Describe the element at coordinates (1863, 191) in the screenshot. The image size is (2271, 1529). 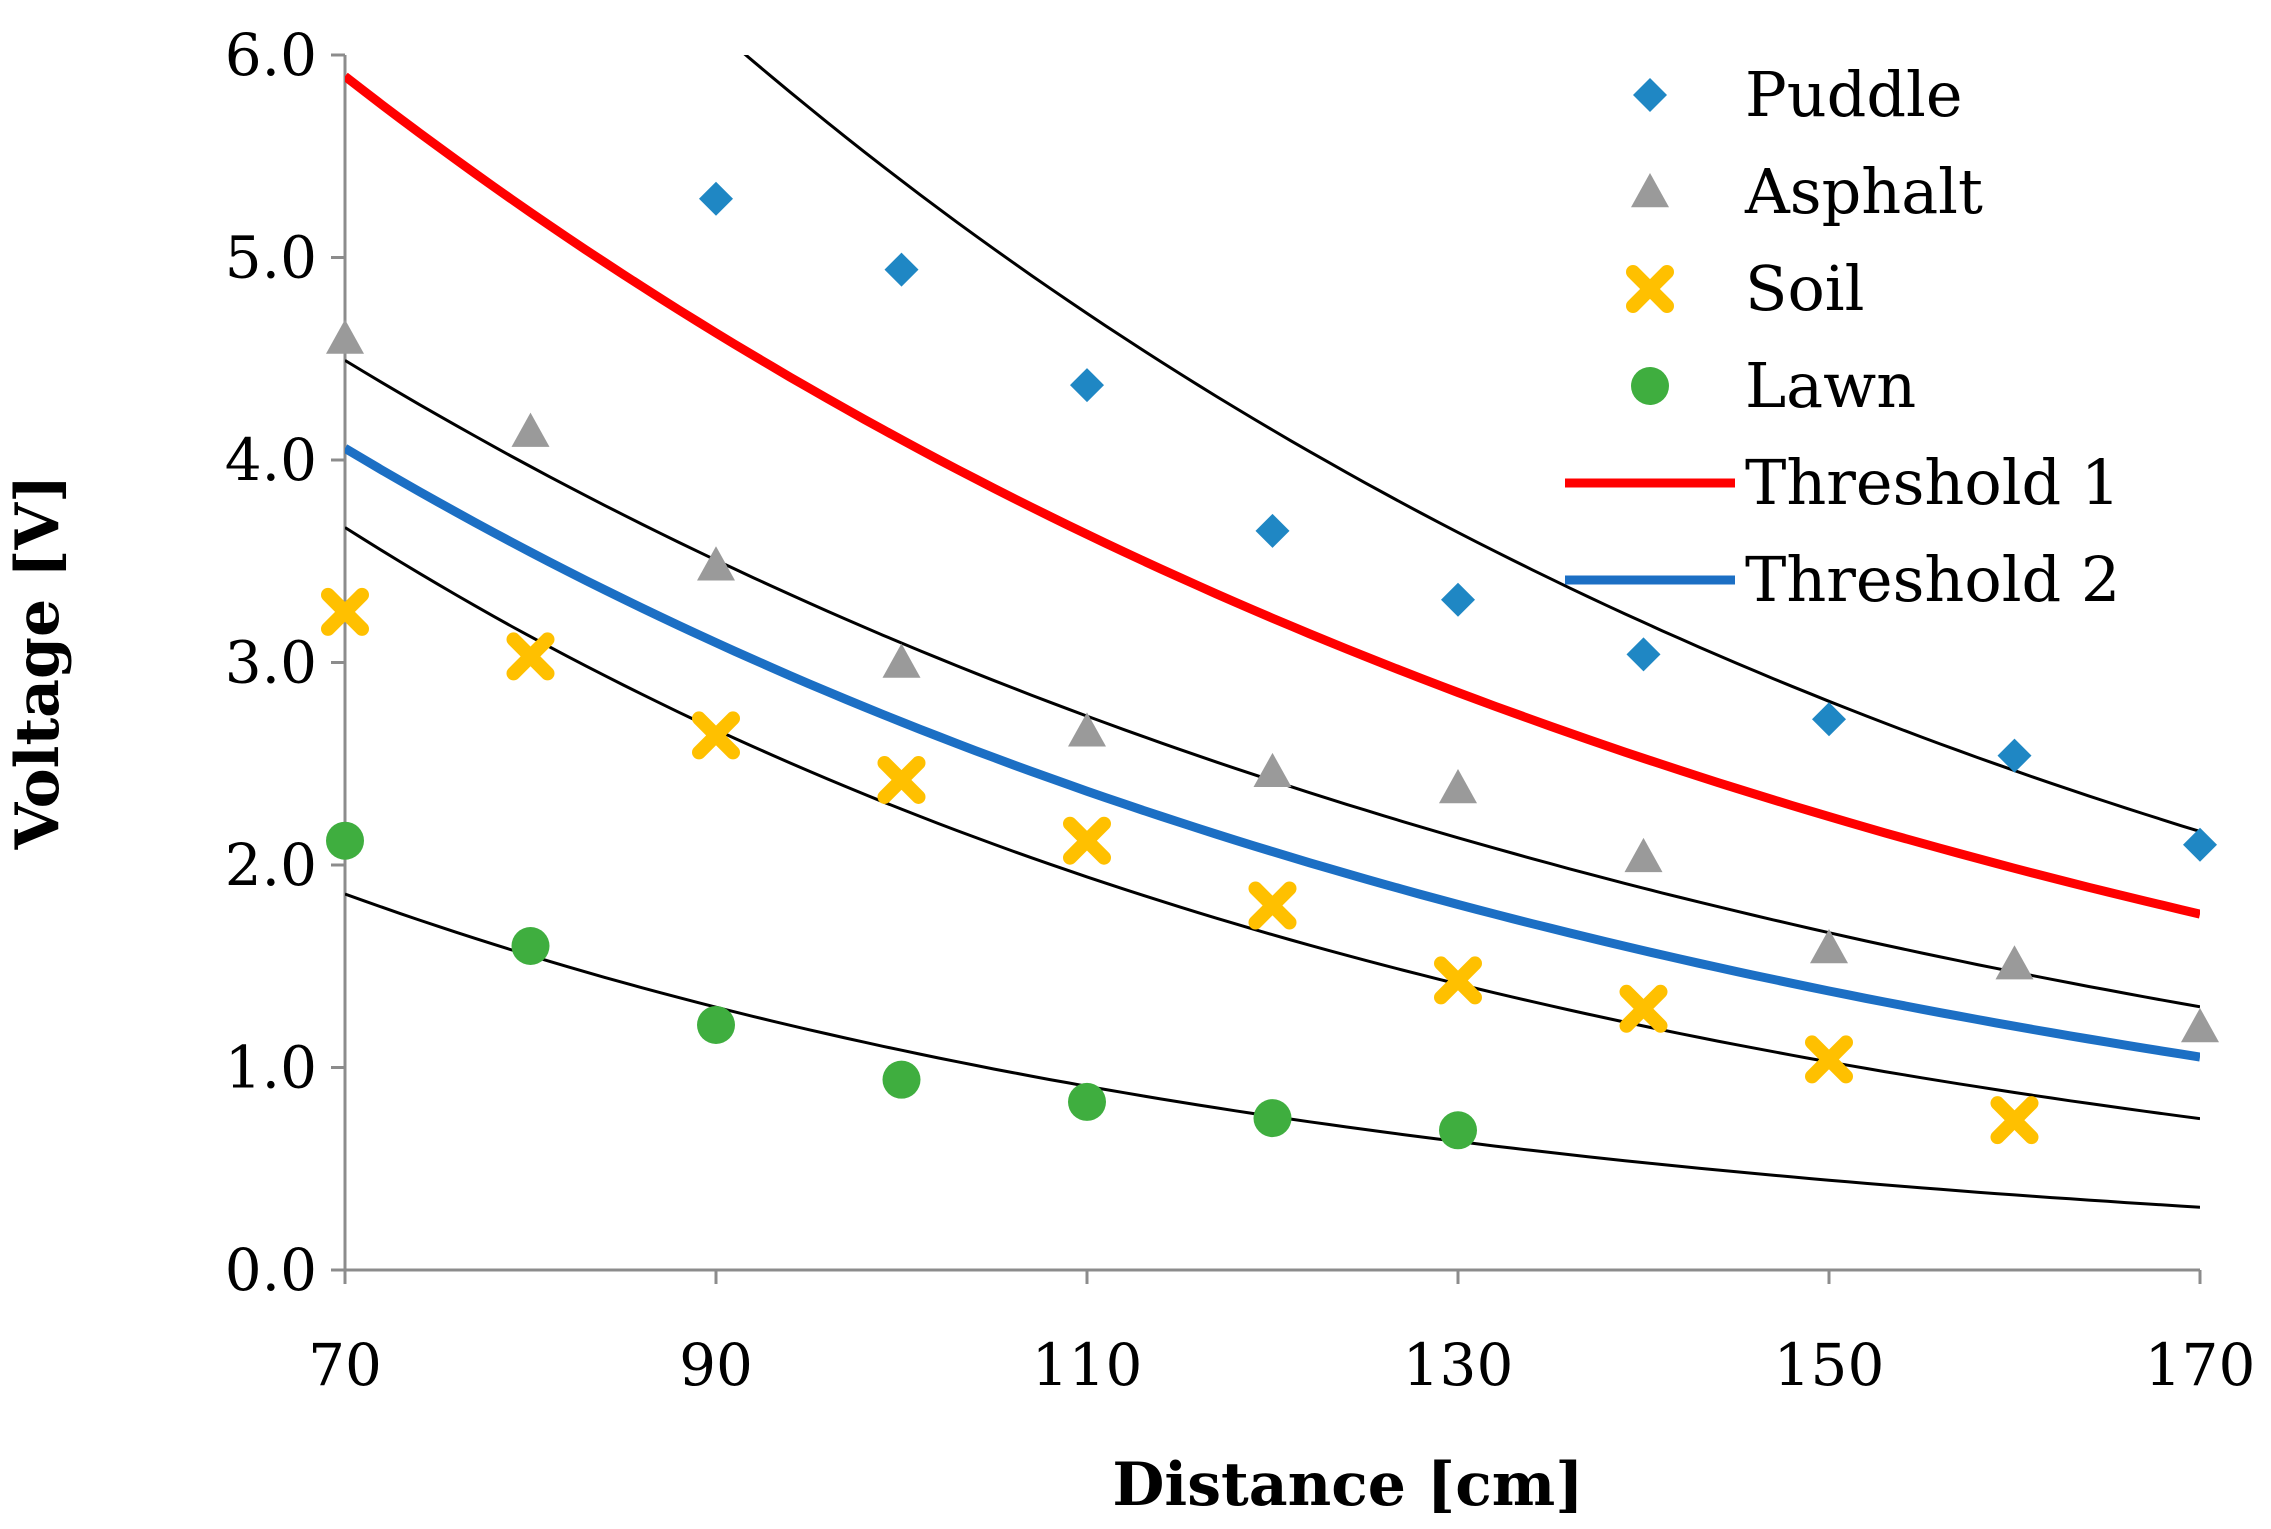
I see `legend-label: Asphalt` at that location.